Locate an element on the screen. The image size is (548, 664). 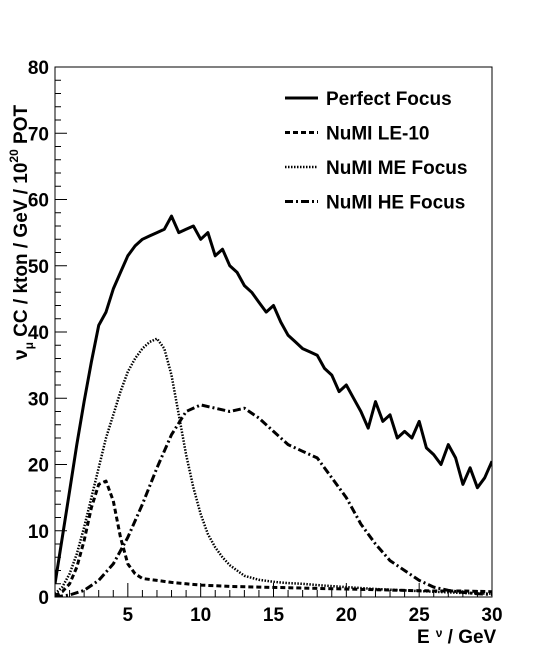
y-axis-label-sup: 20 is located at coordinates (14, 156).